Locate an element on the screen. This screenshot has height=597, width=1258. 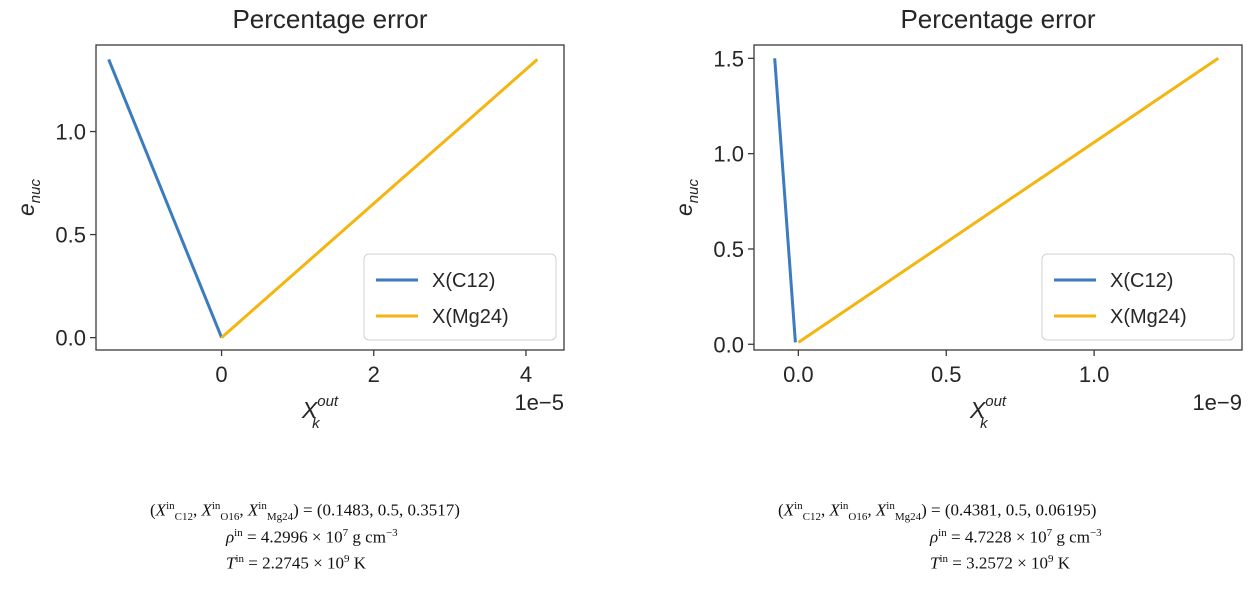
series-line-c12-left is located at coordinates (165, 198).